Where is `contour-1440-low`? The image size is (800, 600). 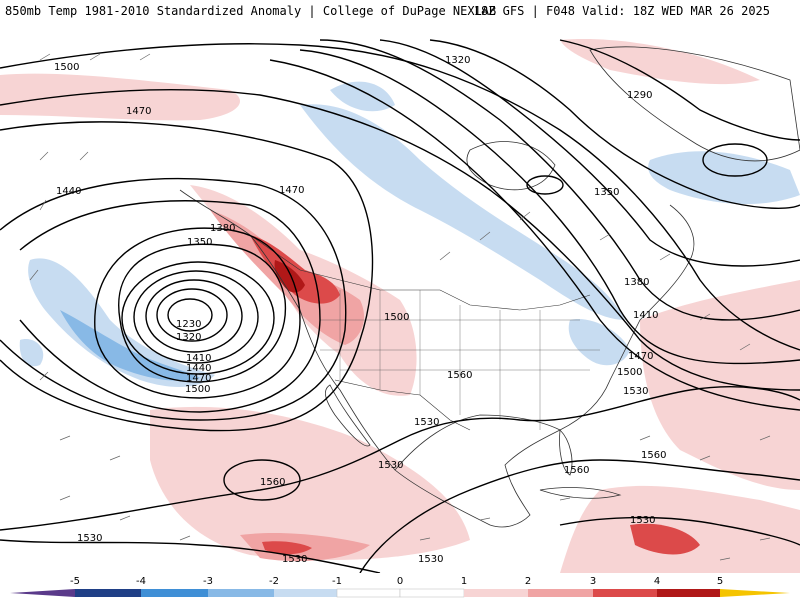 contour-1440-low is located at coordinates (170, 306).